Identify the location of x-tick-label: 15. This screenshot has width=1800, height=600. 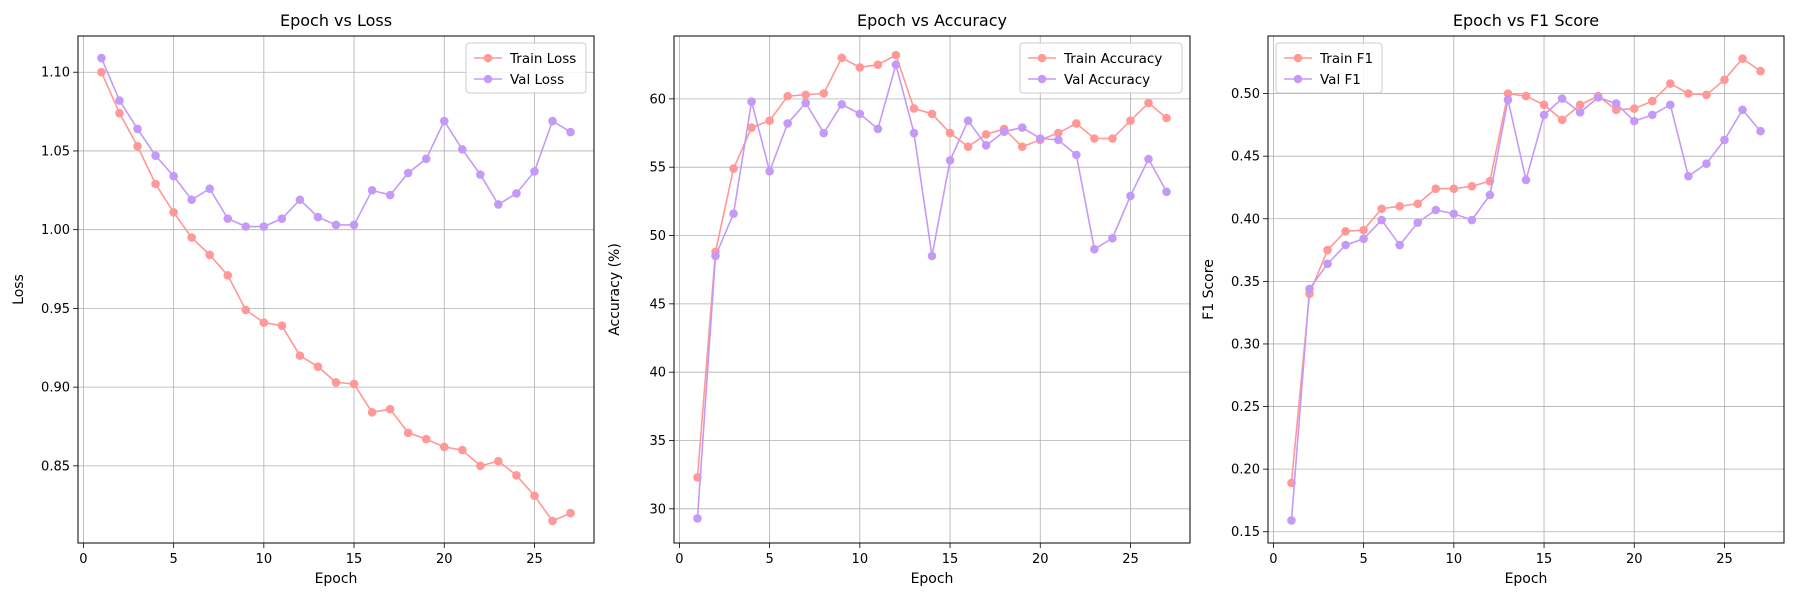
(1544, 559).